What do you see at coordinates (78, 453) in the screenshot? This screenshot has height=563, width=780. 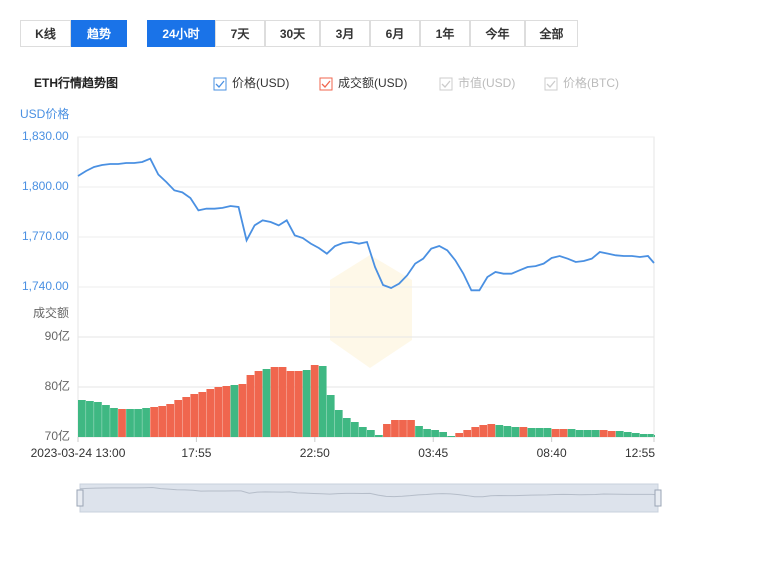 I see `x-tick-label: 2023-03-24 13:00` at bounding box center [78, 453].